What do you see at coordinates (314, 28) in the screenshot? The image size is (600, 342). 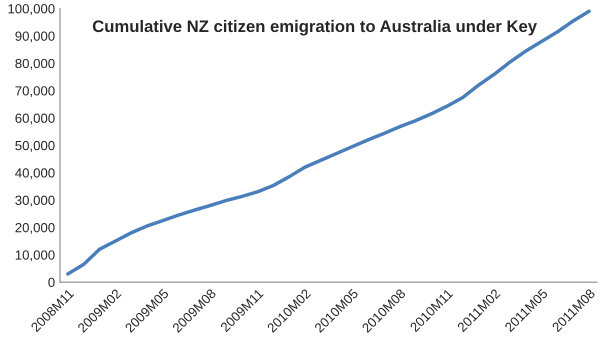 I see `text: Cumulative NZ citizen emigration to Australia under Key` at bounding box center [314, 28].